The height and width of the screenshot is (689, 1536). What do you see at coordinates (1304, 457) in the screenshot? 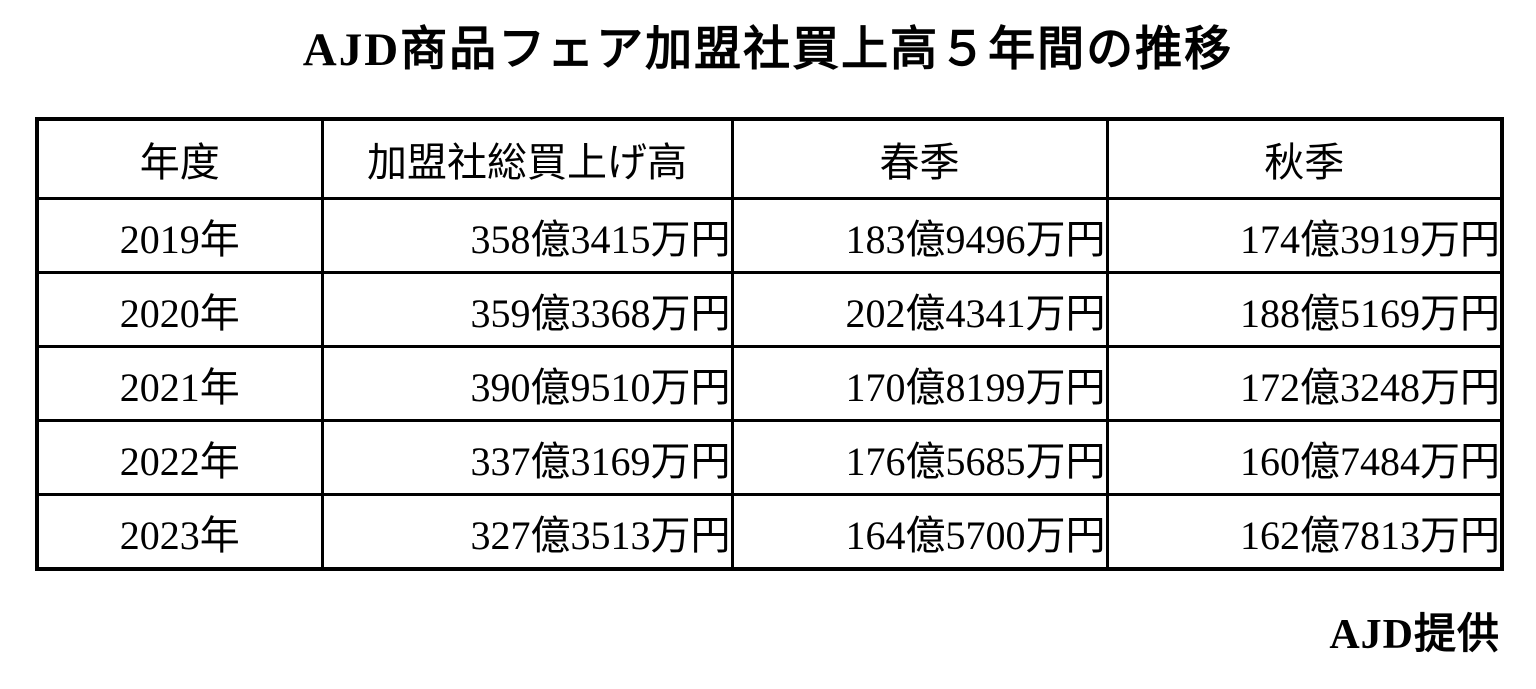
I see `autumn-cell: 160億7484万円` at bounding box center [1304, 457].